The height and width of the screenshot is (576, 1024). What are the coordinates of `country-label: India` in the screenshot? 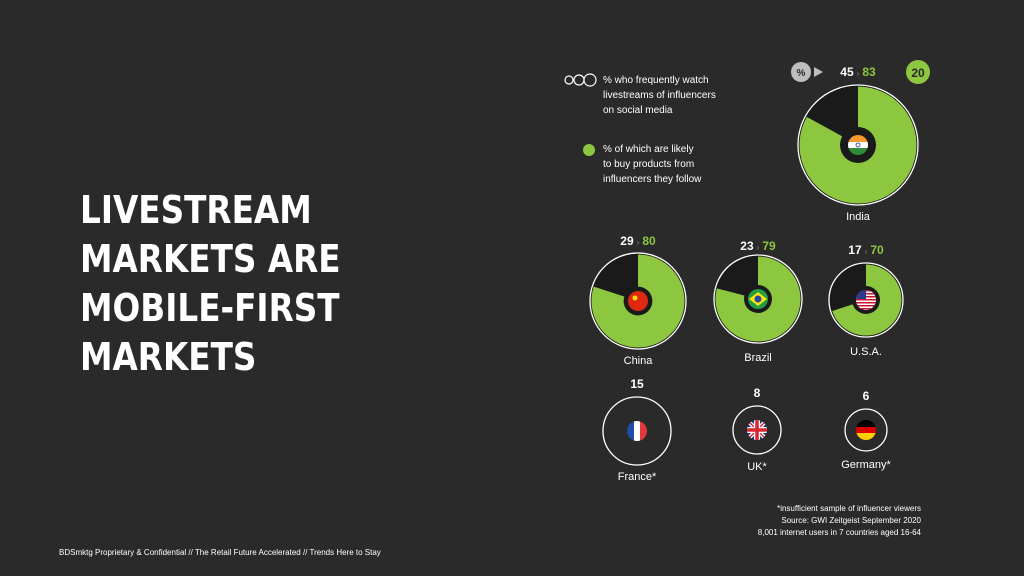 It's located at (858, 217).